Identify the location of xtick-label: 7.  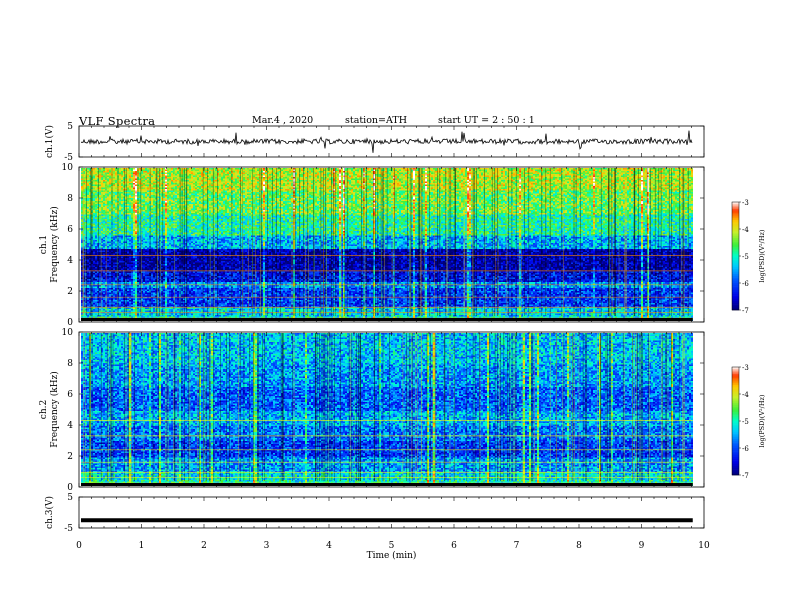
(517, 546).